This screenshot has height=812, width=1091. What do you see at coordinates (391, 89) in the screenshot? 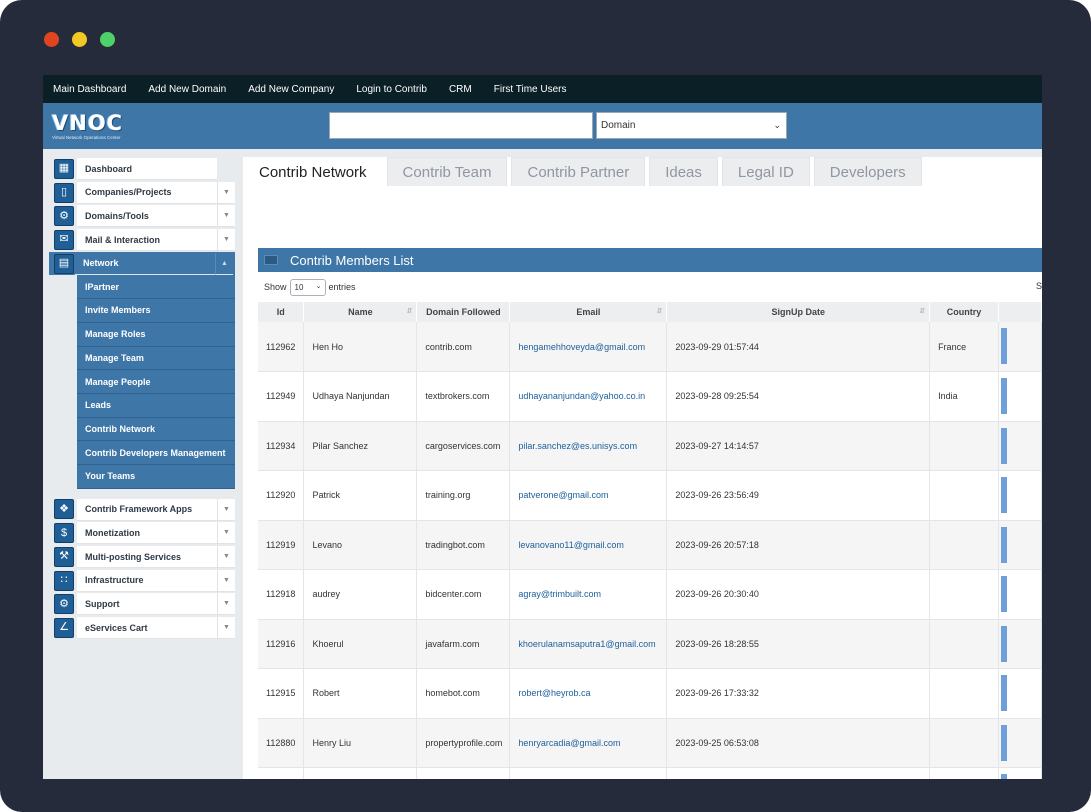
I see `nav-login-to-contrib: Login to Contrib` at bounding box center [391, 89].